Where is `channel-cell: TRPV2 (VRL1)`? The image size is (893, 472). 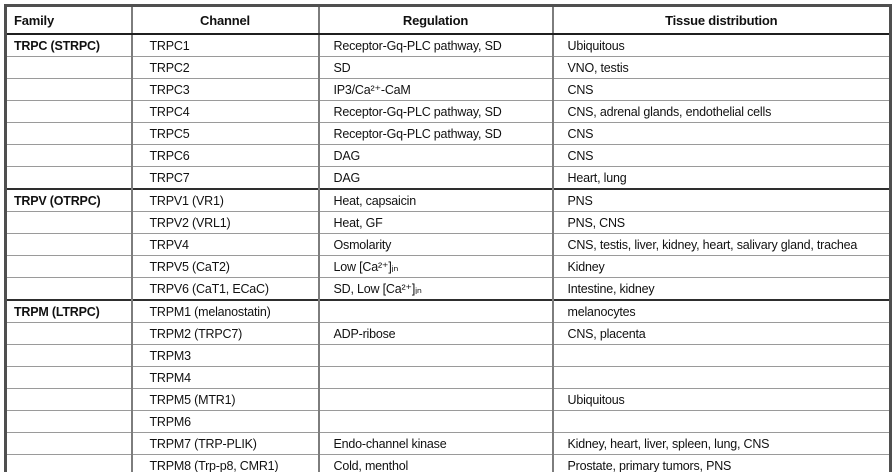
channel-cell: TRPV2 (VRL1) is located at coordinates (224, 222).